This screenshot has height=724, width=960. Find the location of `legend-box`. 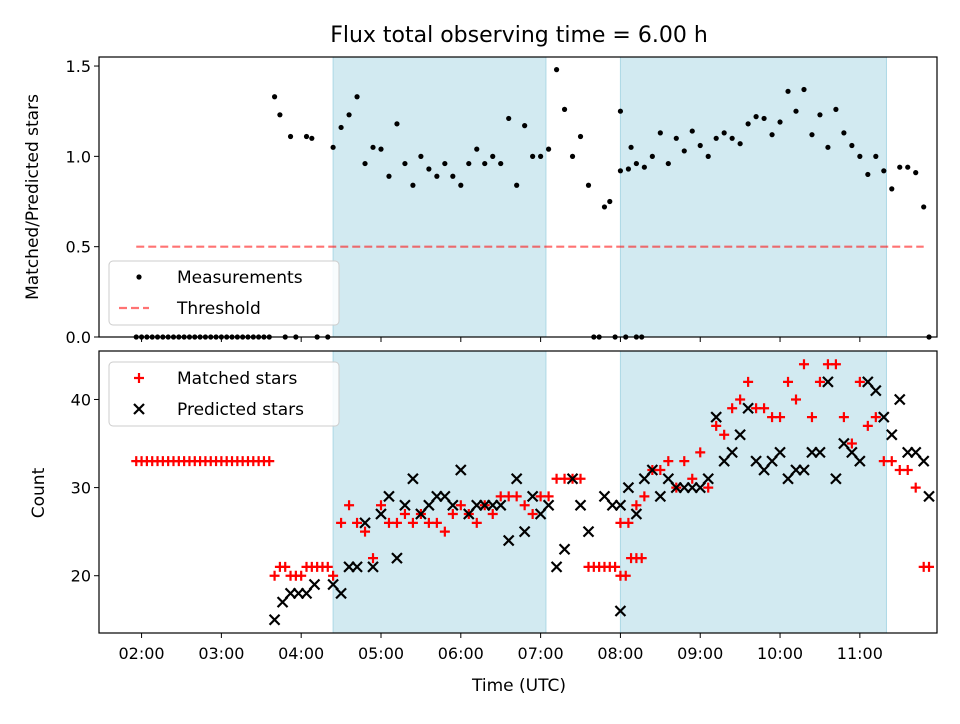

legend-box is located at coordinates (224, 394).